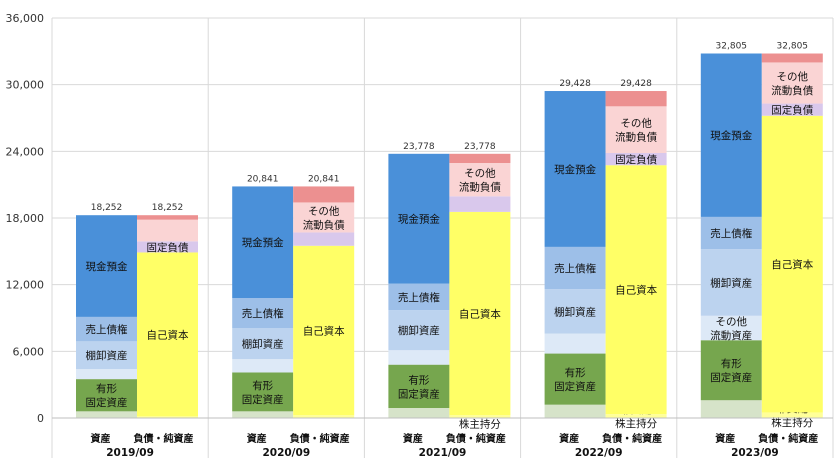  What do you see at coordinates (636, 84) in the screenshot?
I see `total-label-liabilities: 29,428` at bounding box center [636, 84].